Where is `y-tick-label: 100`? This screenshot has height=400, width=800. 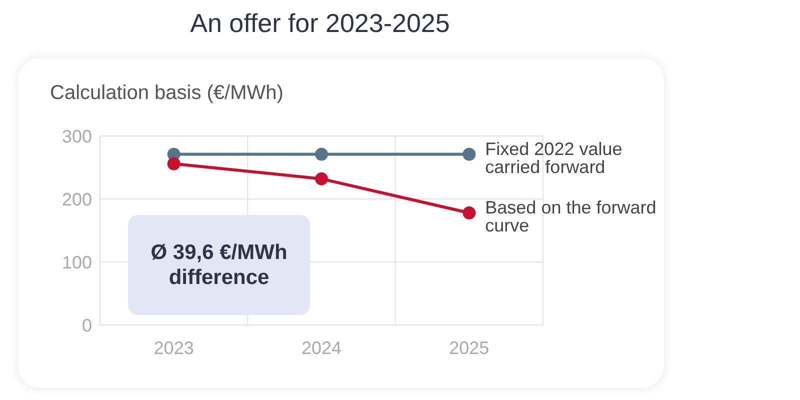 y-tick-label: 100 is located at coordinates (77, 262).